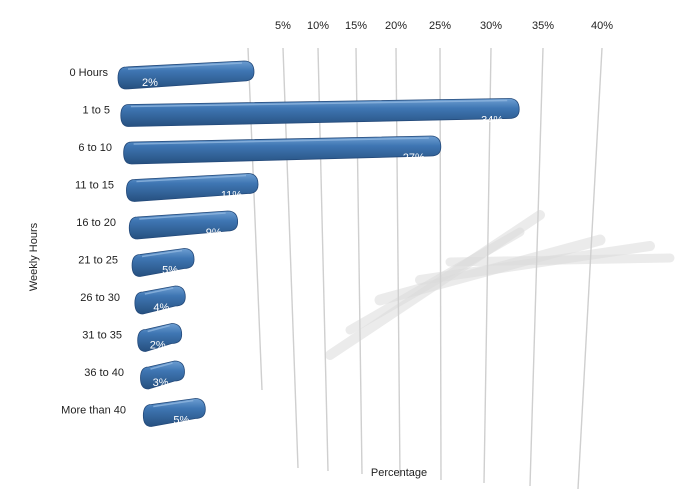 The height and width of the screenshot is (499, 690). I want to click on y-axis-title: Weekly Hours, so click(34, 256).